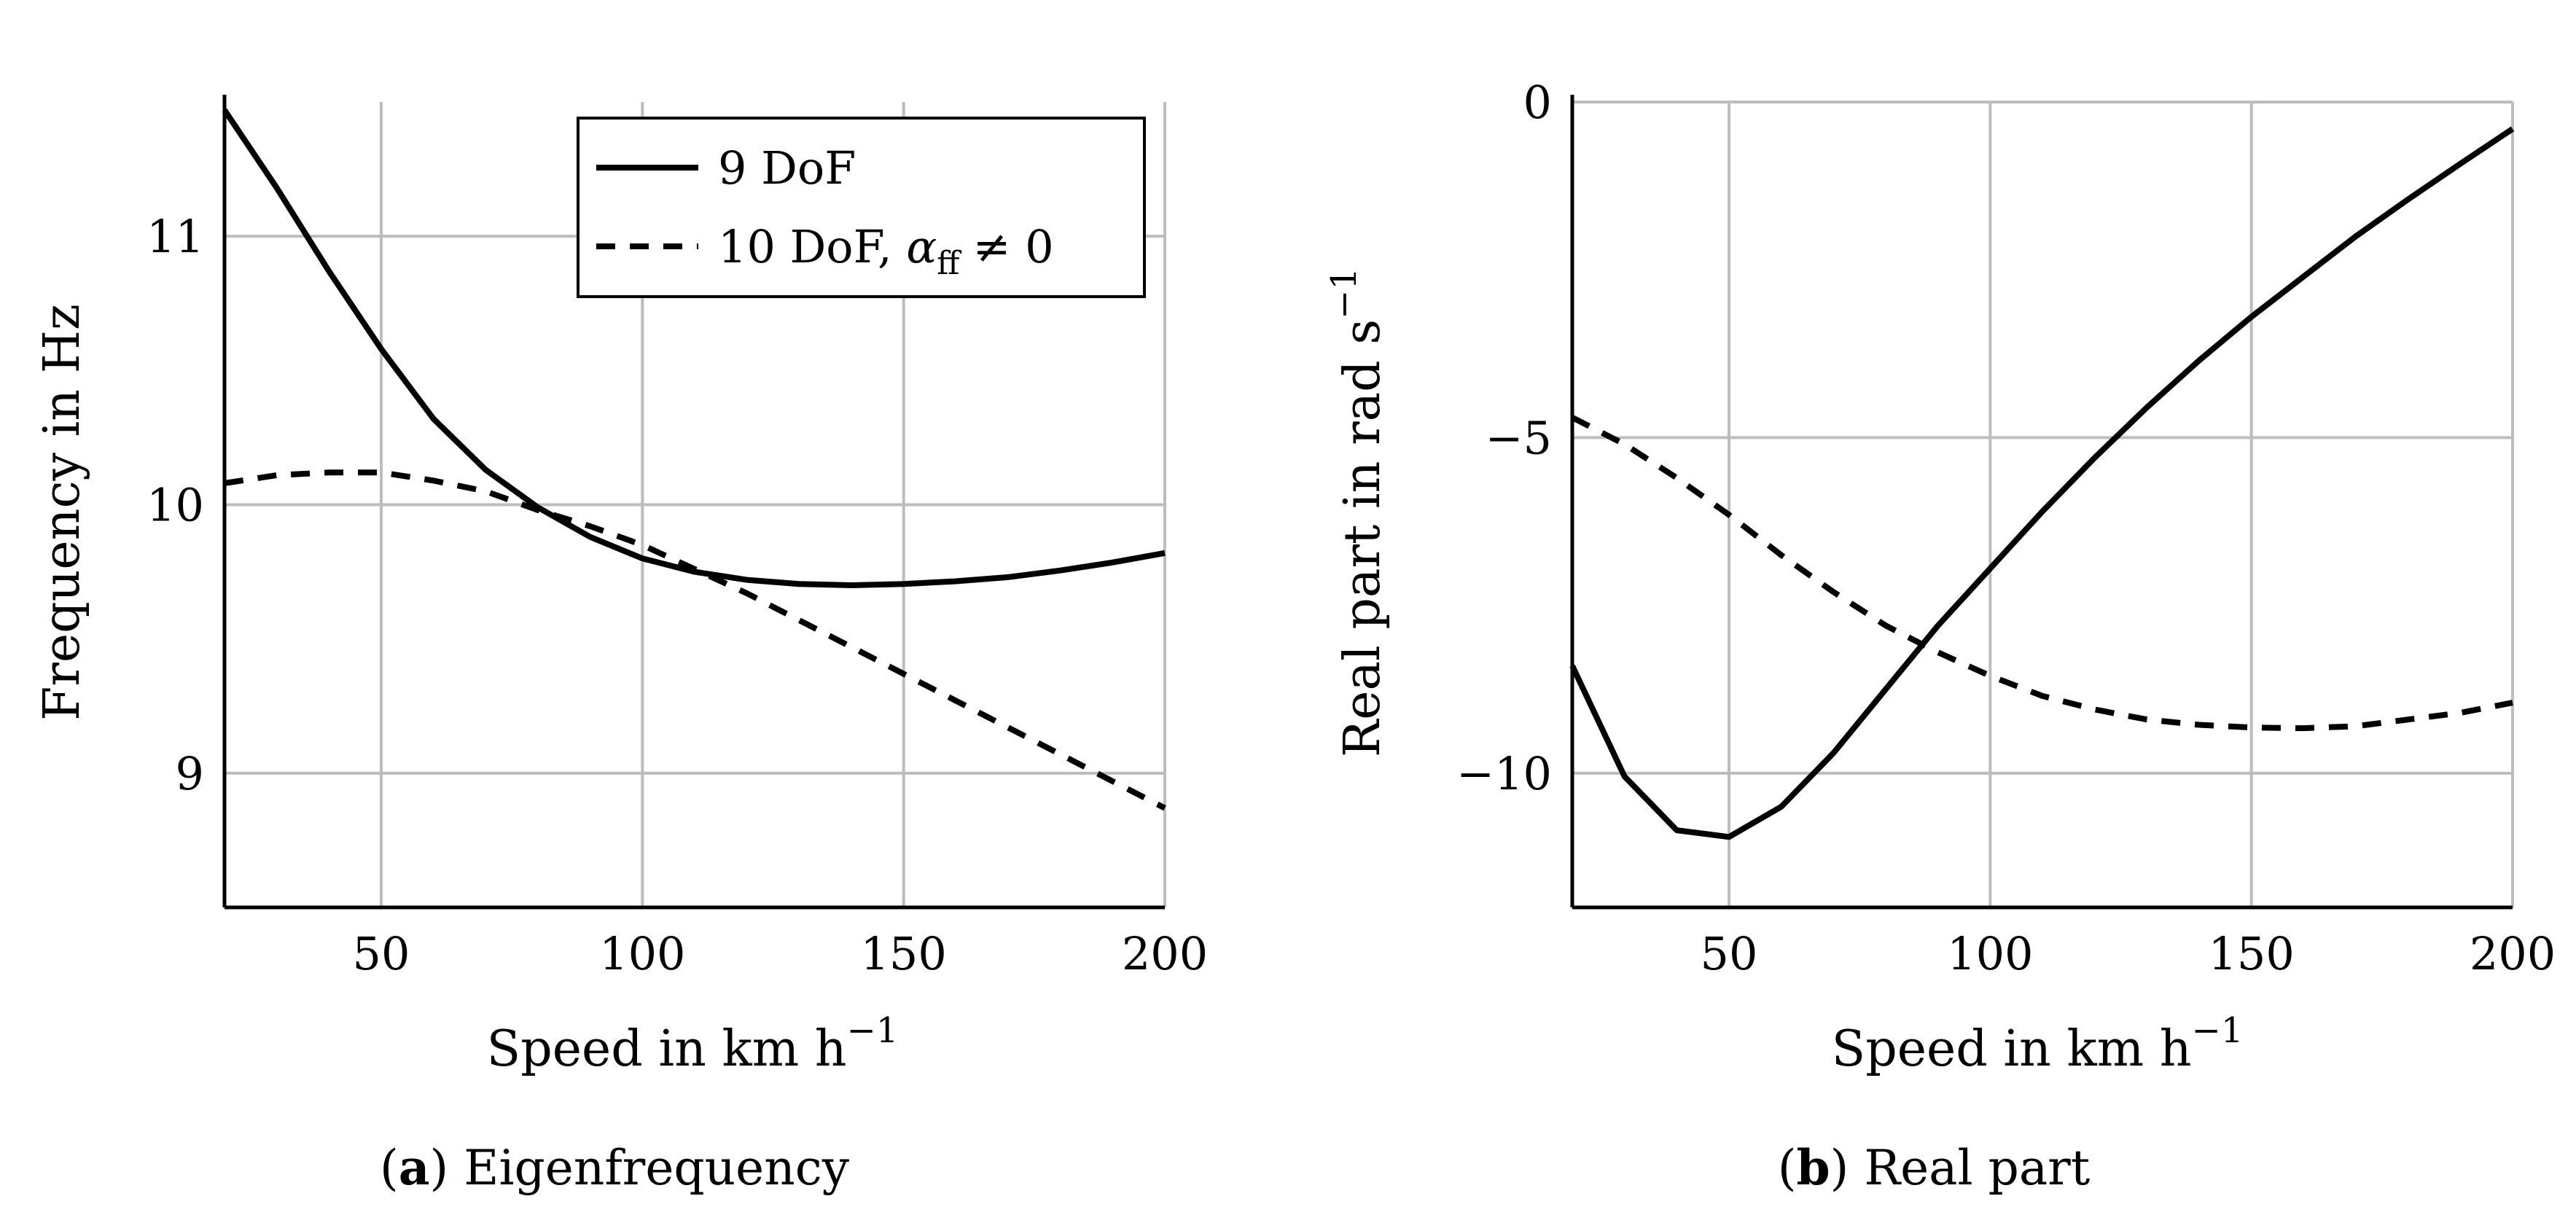  What do you see at coordinates (642, 954) in the screenshot?
I see `x-tick-label-a-100: 100` at bounding box center [642, 954].